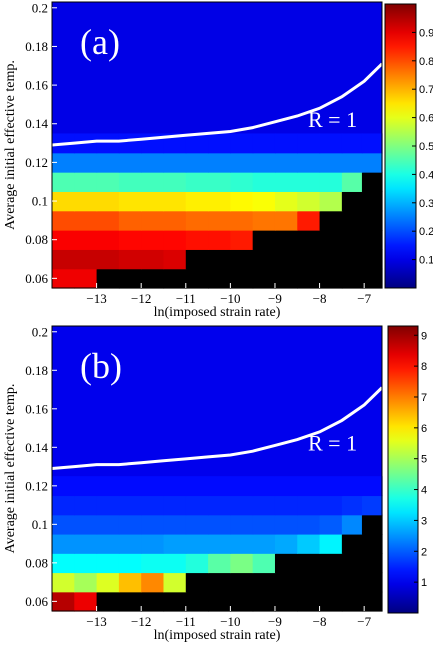 This screenshot has width=433, height=654. I want to click on colorbar-tick-label: 0.4, so click(426, 175).